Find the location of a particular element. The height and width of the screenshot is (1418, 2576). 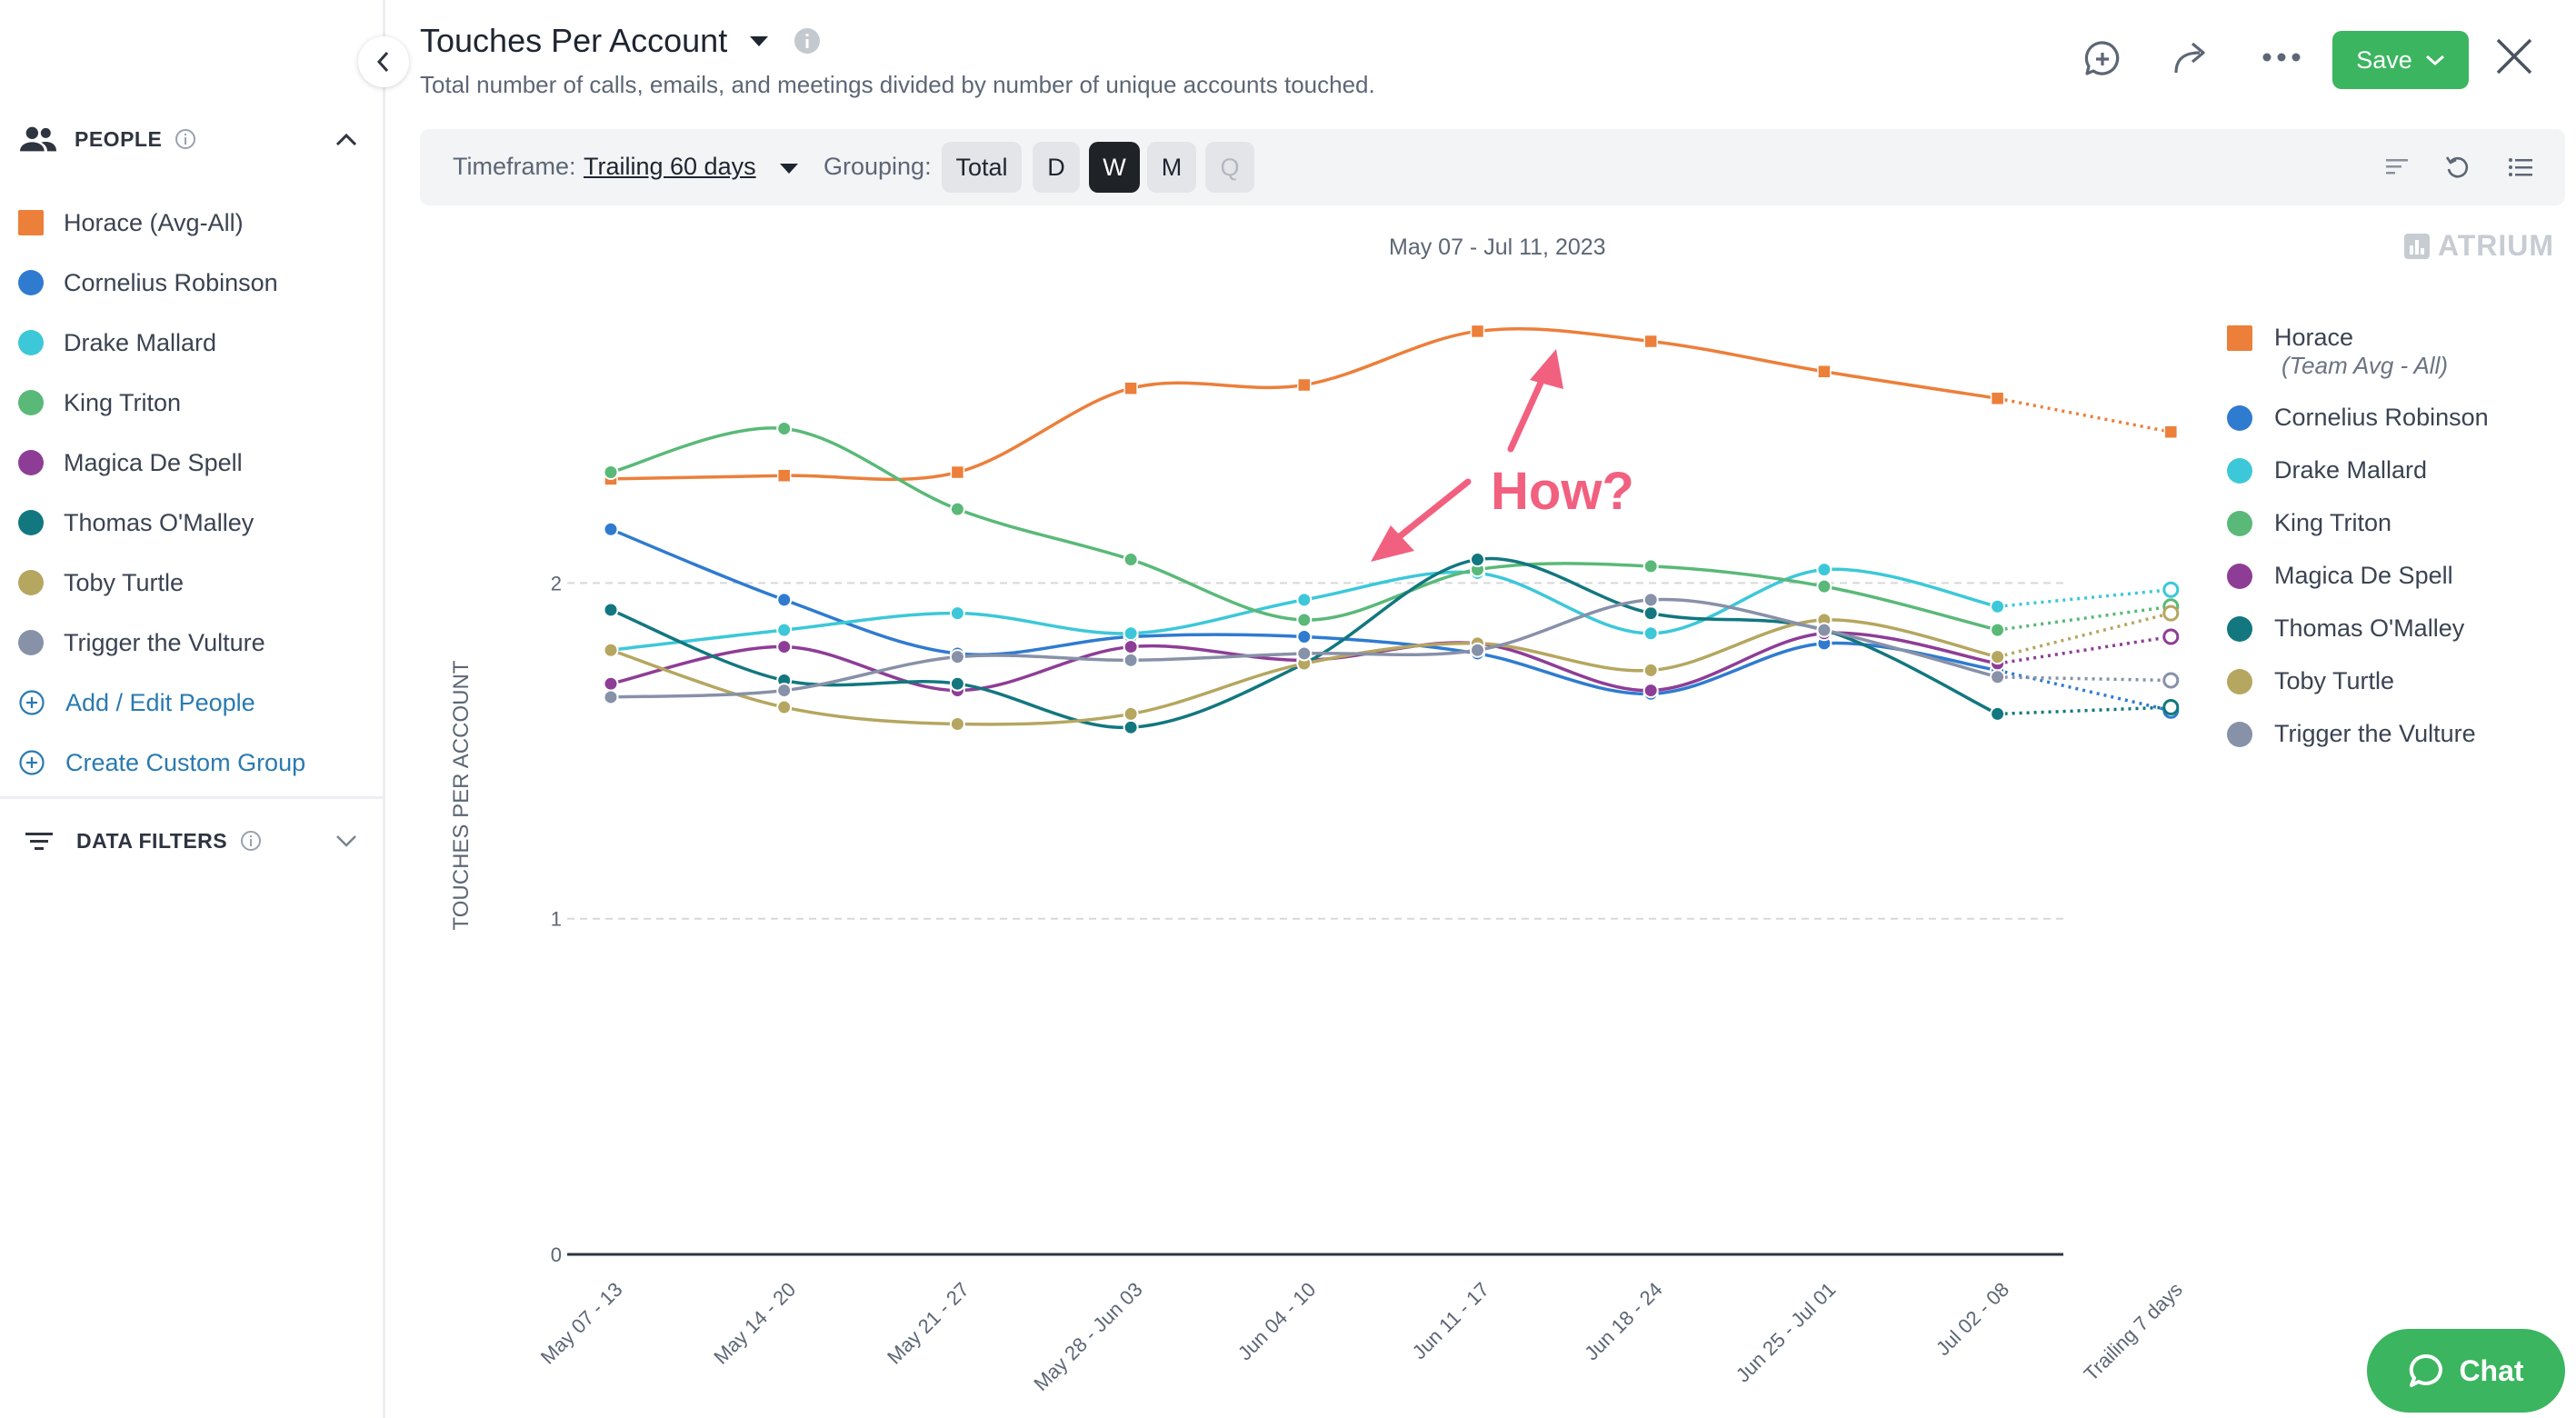

legend-label: Toby Turtle is located at coordinates (2334, 680).